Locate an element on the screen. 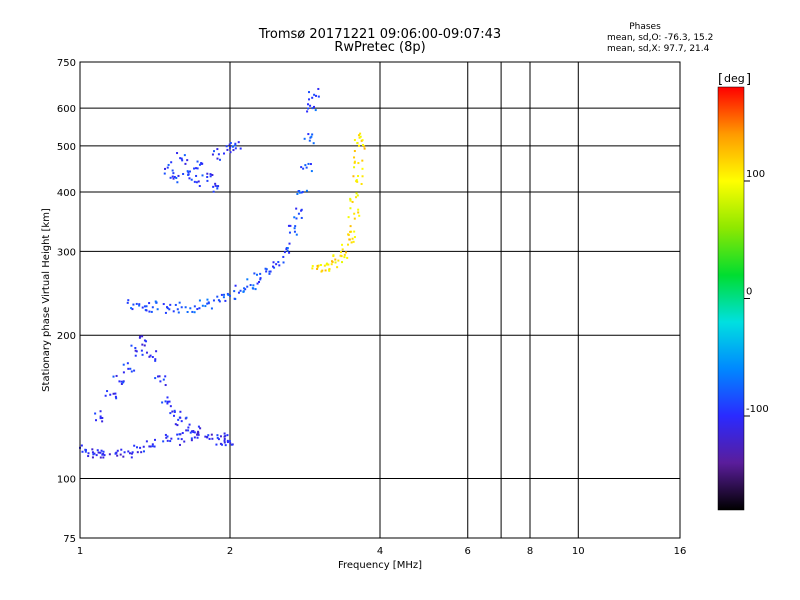 This screenshot has width=800, height=600. y-axis-ticks: 75 100 200 300 400 500 600 750 is located at coordinates (66, 301).